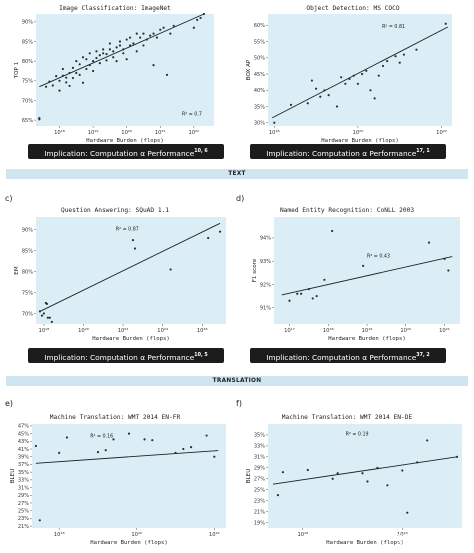 The height and width of the screenshot is (553, 474). What do you see at coordinates (259, 480) in the screenshot?
I see `y-tick-label: 27%` at bounding box center [259, 480].